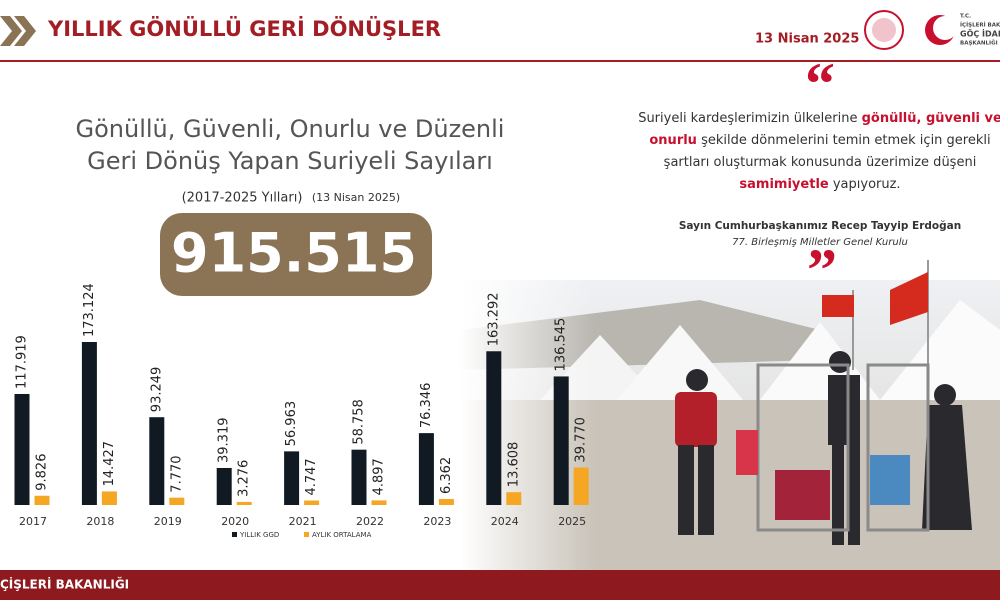  What do you see at coordinates (980, 25) in the screenshot?
I see `logo-line: İÇİŞLERİ BAKANLIĞI` at bounding box center [980, 25].